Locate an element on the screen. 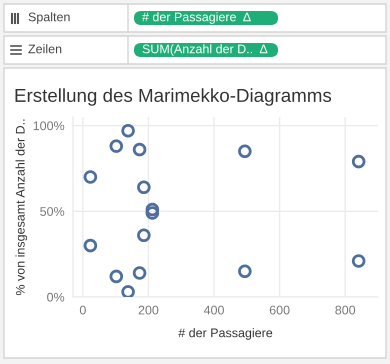  x-tick-label: 600 is located at coordinates (280, 310).